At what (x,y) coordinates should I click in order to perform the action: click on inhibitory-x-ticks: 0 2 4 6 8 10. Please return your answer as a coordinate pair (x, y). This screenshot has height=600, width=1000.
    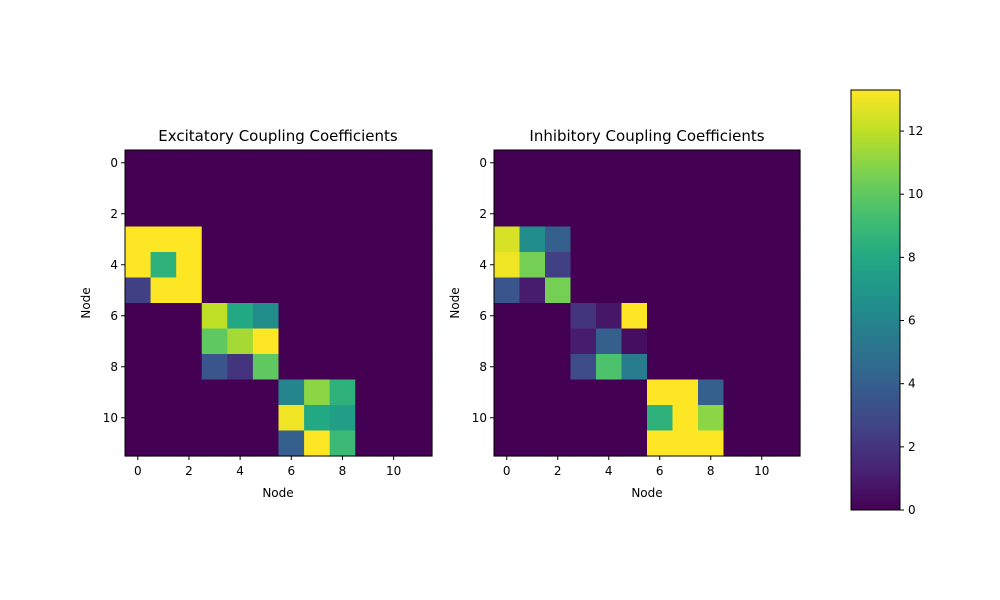
    Looking at the image, I should click on (636, 467).